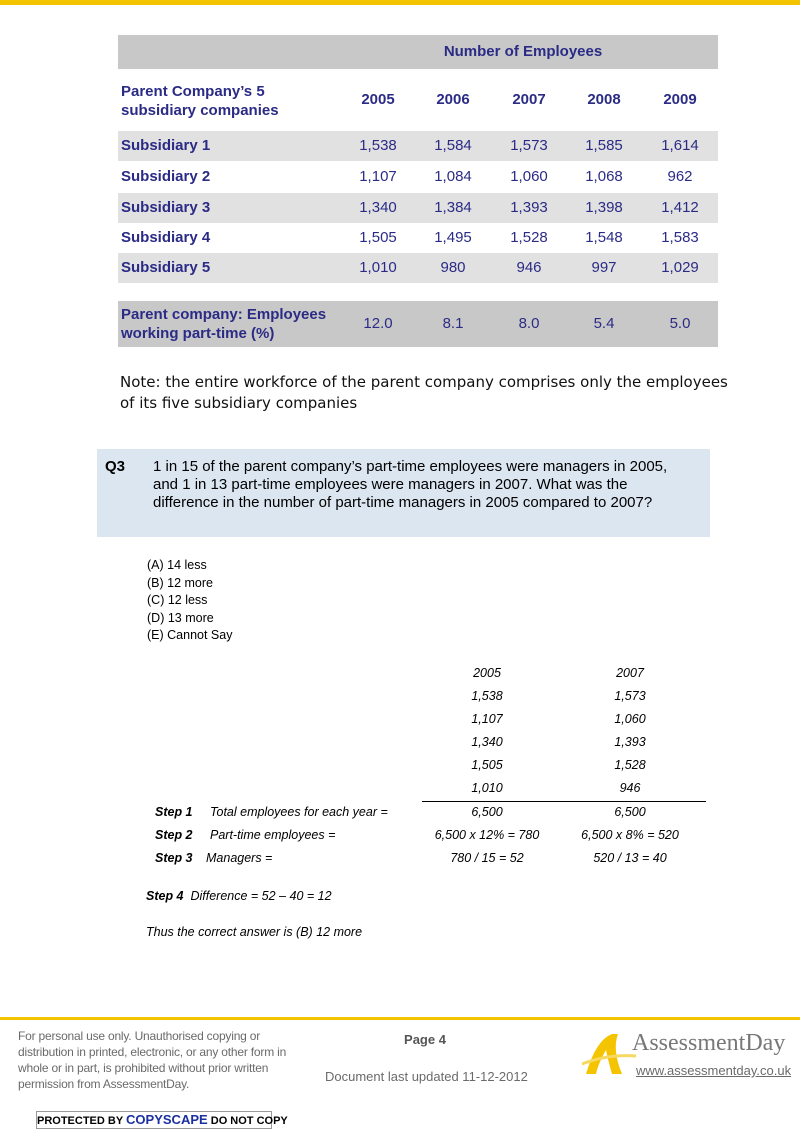 This screenshot has width=800, height=1132. What do you see at coordinates (177, 600) in the screenshot?
I see `answer-option: (C) 12 less` at bounding box center [177, 600].